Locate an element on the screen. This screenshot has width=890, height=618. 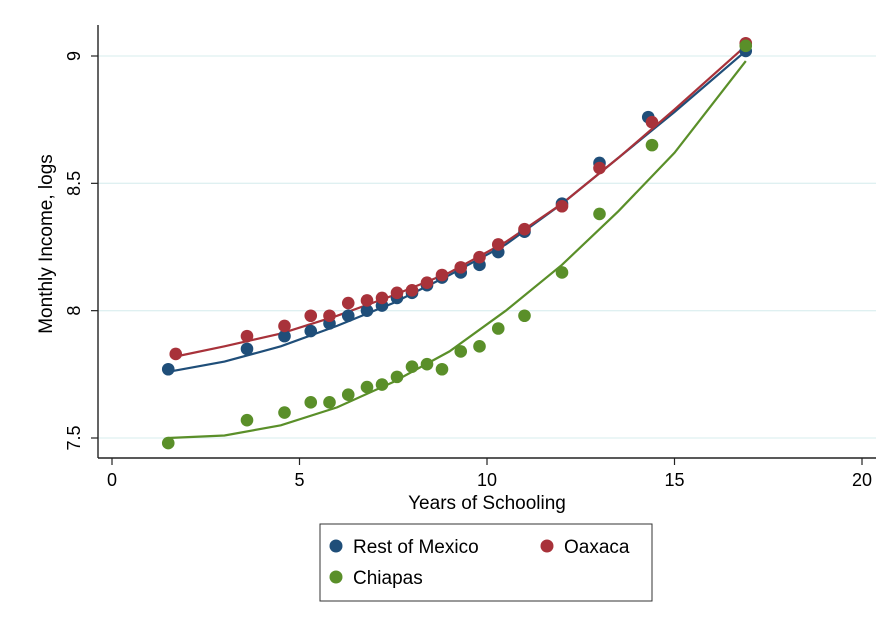
legend-label-chiapas: Chiapas is located at coordinates (388, 578).